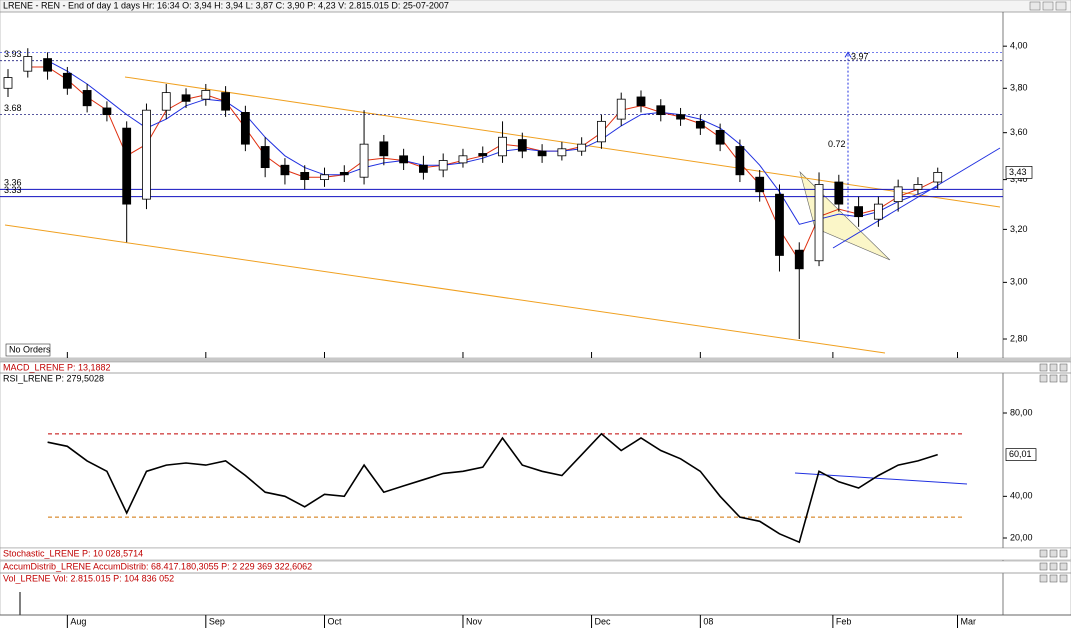  I want to click on x-tick-label: Oct, so click(335, 621).